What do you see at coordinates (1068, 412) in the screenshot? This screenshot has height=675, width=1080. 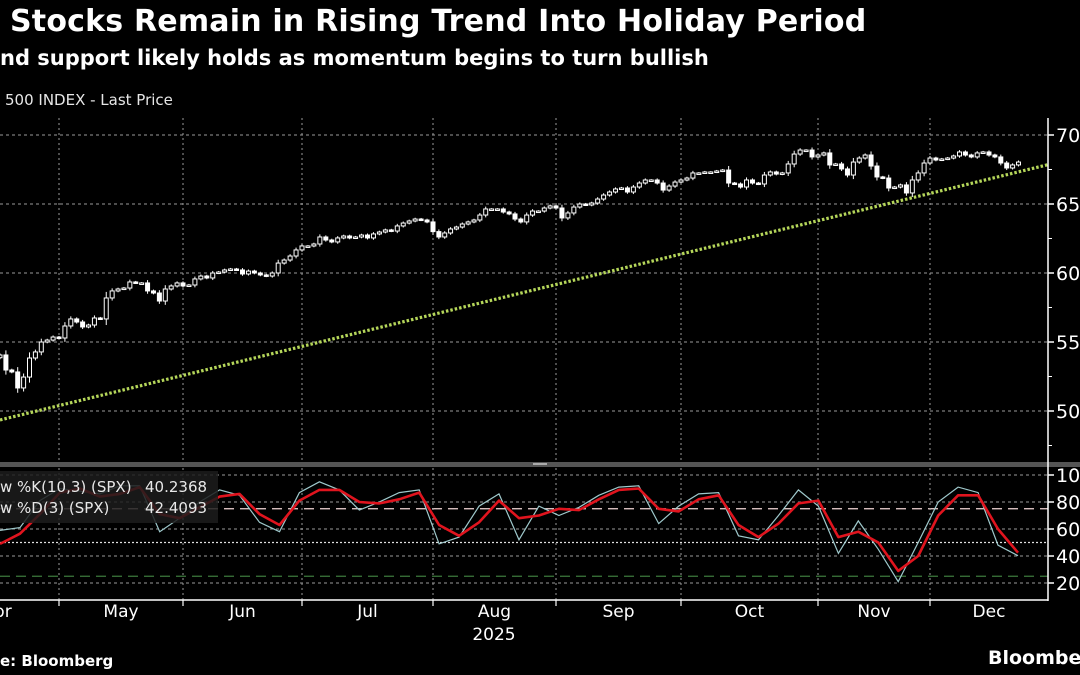 I see `price-tick-label: 5000` at bounding box center [1068, 412].